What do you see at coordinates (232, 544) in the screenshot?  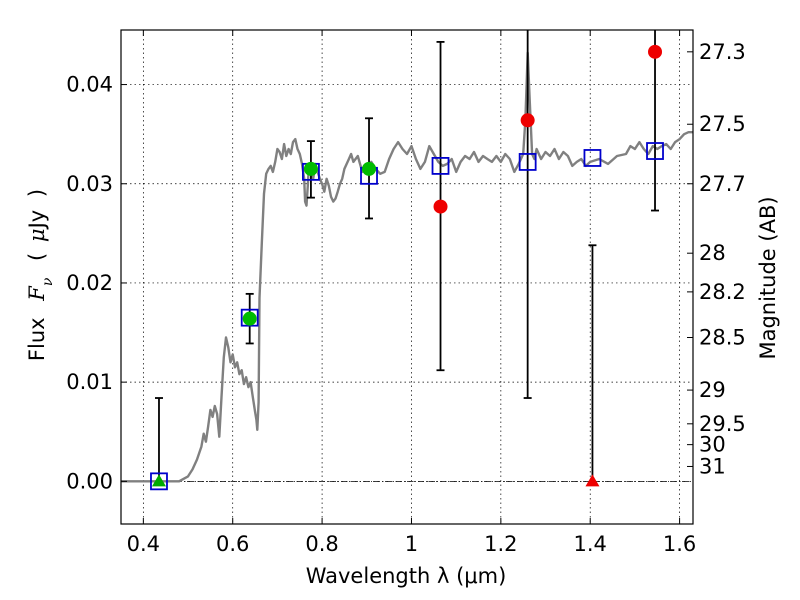 I see `x-tick-label: 0.6` at bounding box center [232, 544].